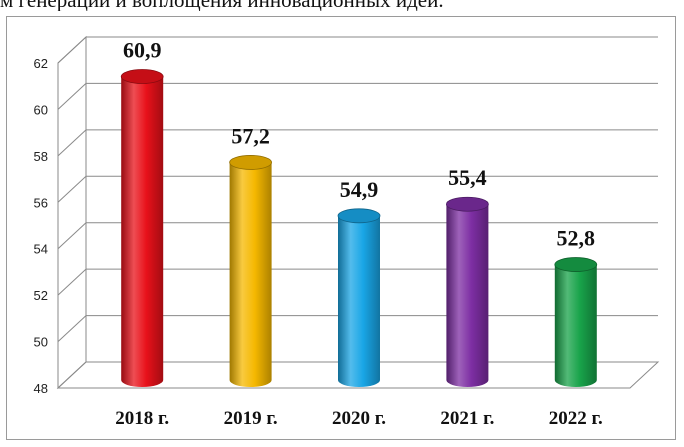 The height and width of the screenshot is (447, 684). Describe the element at coordinates (251, 418) in the screenshot. I see `category-label: 2019 г.` at that location.